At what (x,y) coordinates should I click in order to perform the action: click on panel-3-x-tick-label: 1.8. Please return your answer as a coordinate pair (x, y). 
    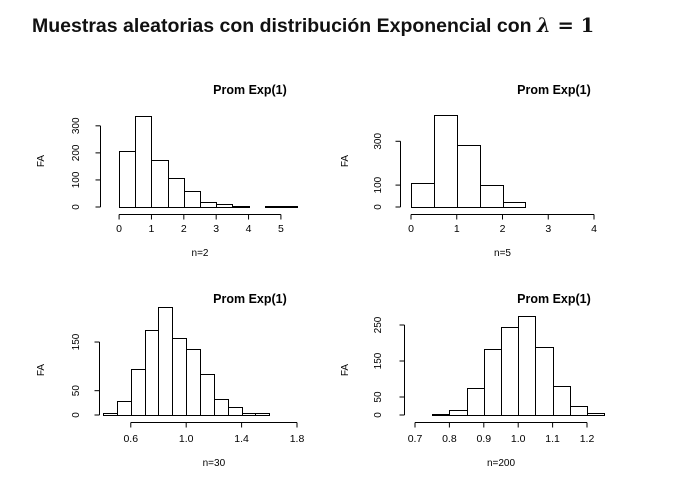
    Looking at the image, I should click on (297, 439).